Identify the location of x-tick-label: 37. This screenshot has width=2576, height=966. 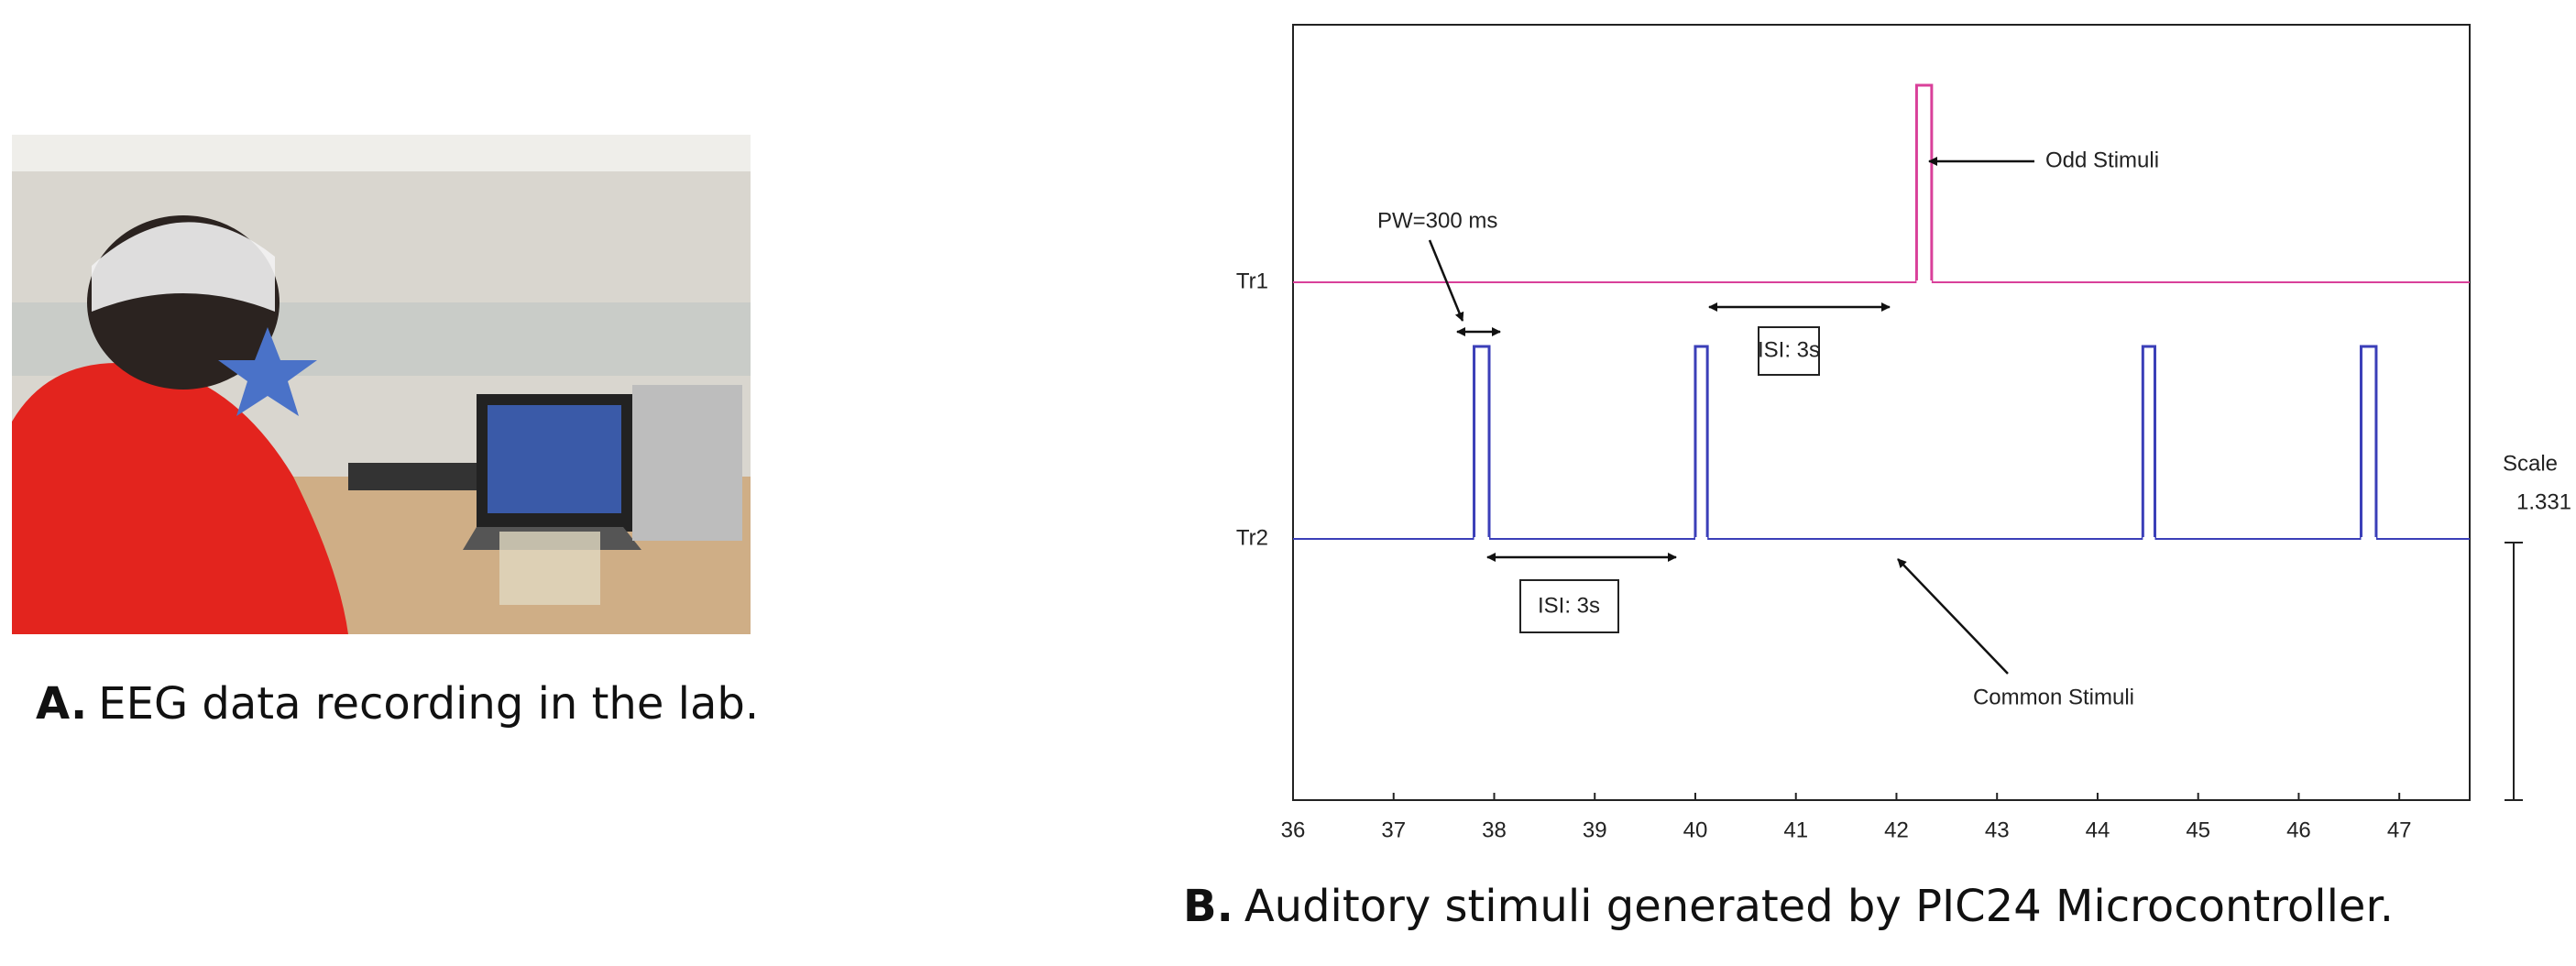
(1393, 830).